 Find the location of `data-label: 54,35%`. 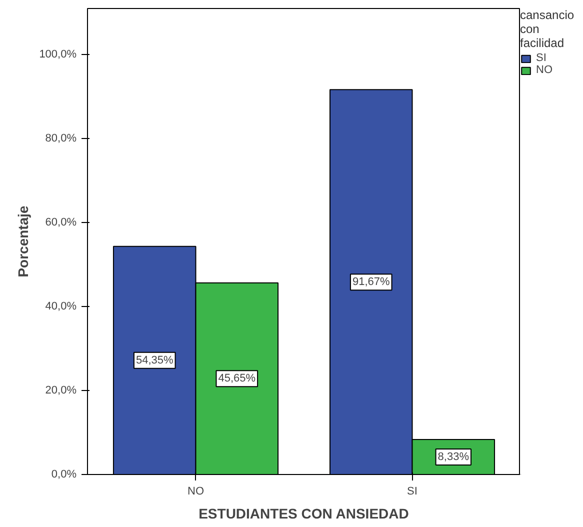

data-label: 54,35% is located at coordinates (155, 360).